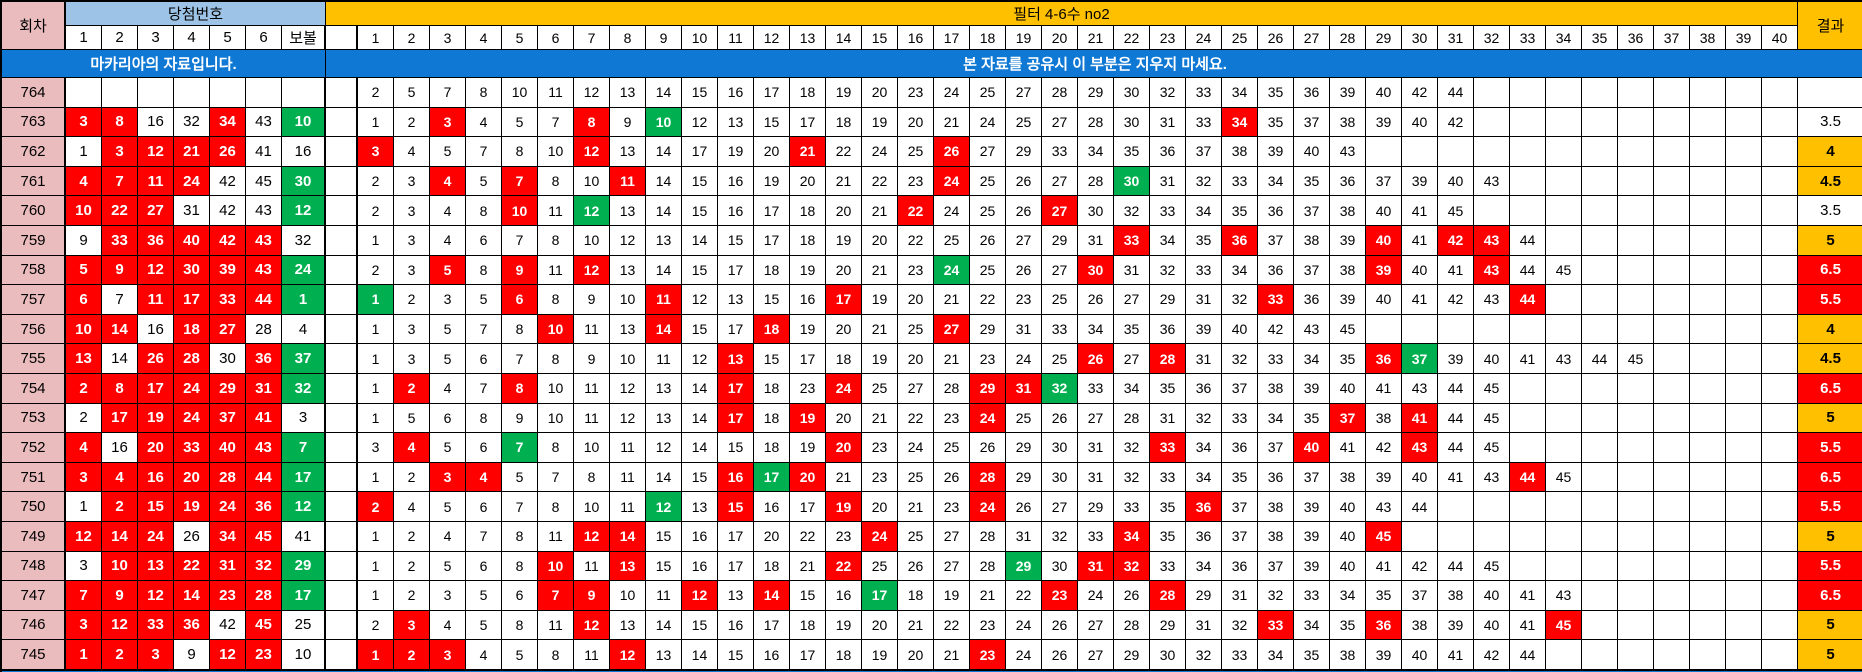  What do you see at coordinates (120, 388) in the screenshot?
I see `win-number-cell: 8` at bounding box center [120, 388].